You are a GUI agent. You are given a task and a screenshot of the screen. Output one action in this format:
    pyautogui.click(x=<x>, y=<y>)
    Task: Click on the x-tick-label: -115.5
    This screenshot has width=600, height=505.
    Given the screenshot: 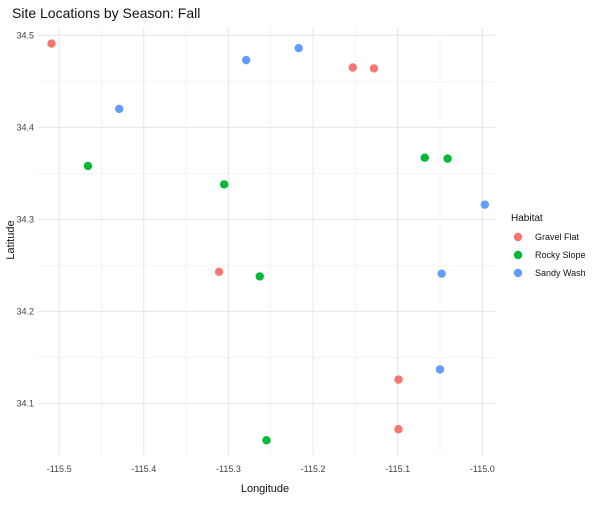 What is the action you would take?
    pyautogui.click(x=59, y=469)
    